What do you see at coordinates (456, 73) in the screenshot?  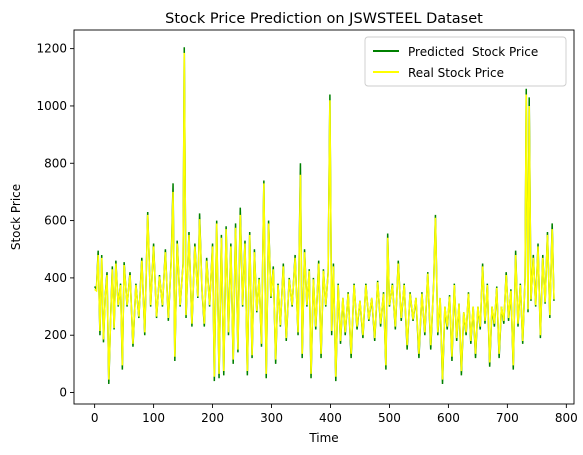 I see `legend-label-real: Real Stock Price` at bounding box center [456, 73].